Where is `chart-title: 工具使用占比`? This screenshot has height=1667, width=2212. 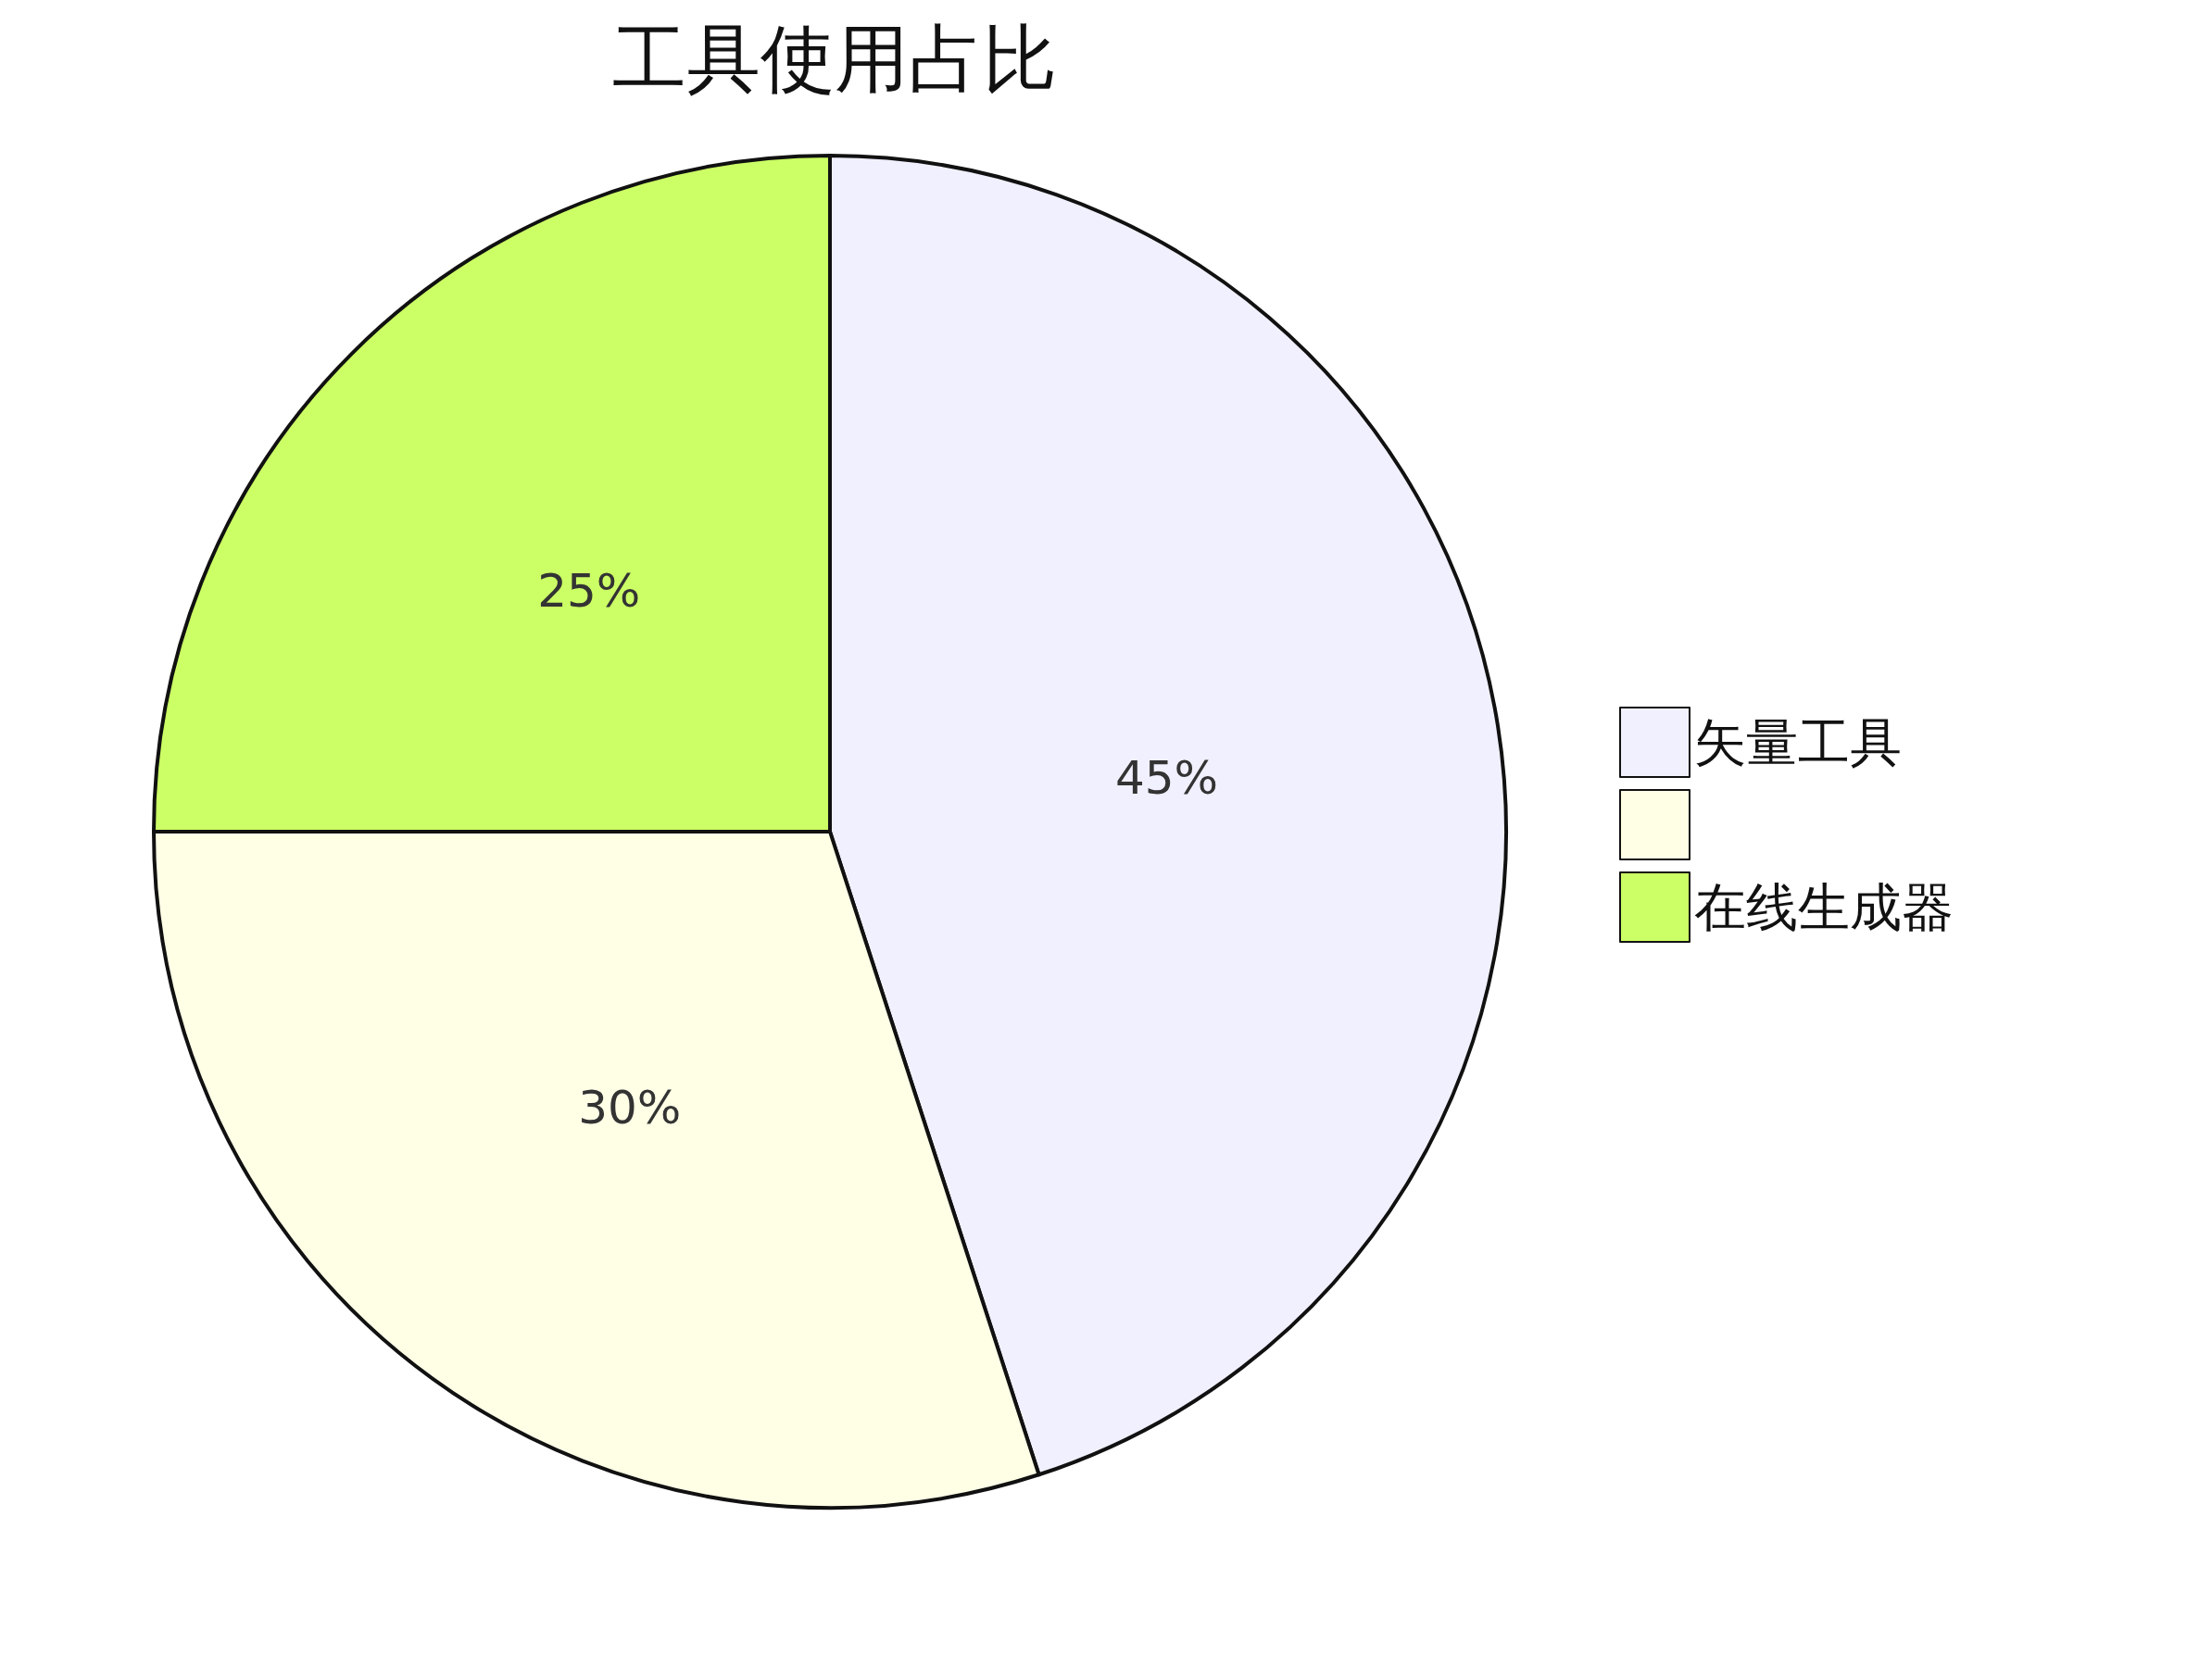
chart-title: 工具使用占比 is located at coordinates (835, 58).